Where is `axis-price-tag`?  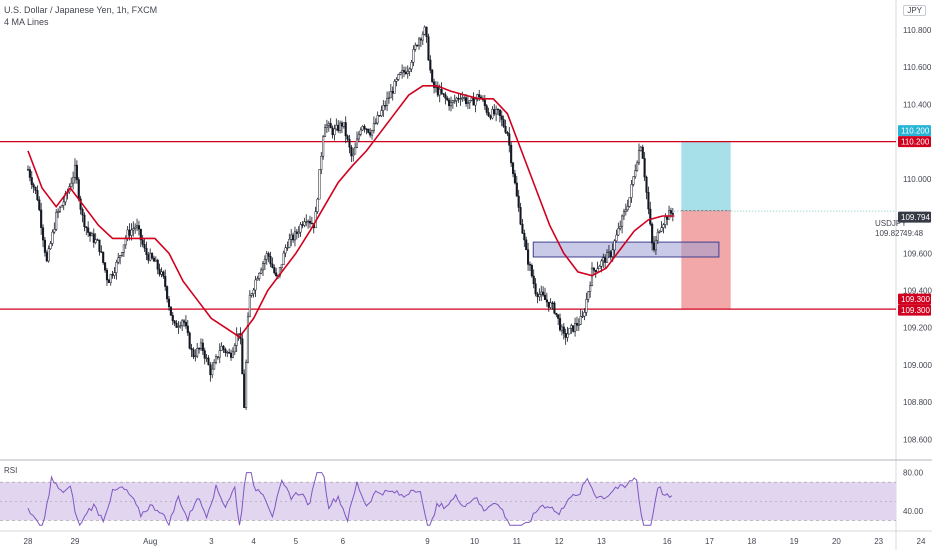 axis-price-tag is located at coordinates (914, 142).